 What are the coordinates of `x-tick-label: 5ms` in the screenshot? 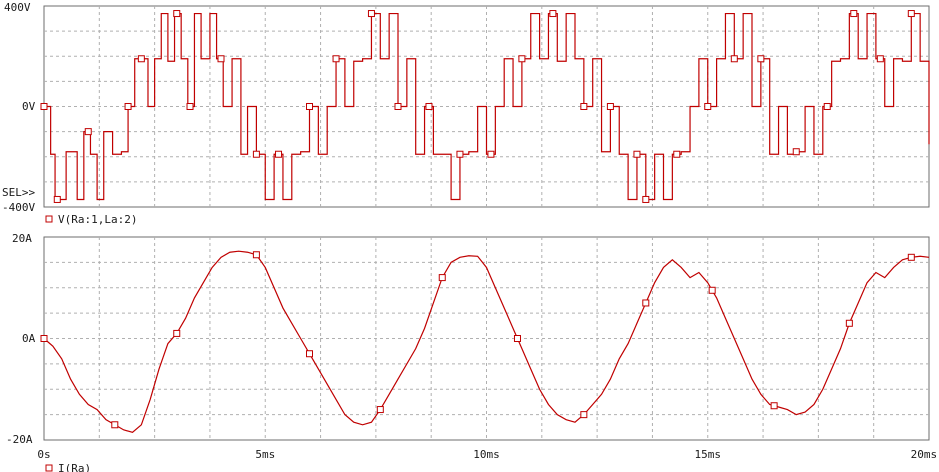 It's located at (265, 454).